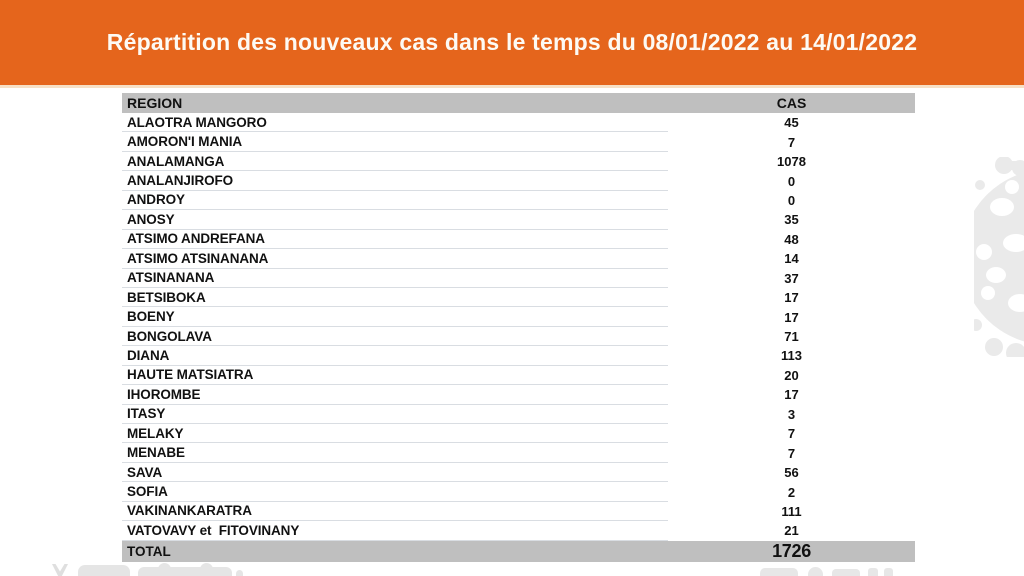 The width and height of the screenshot is (1024, 576). I want to click on cas-value: 56, so click(791, 473).